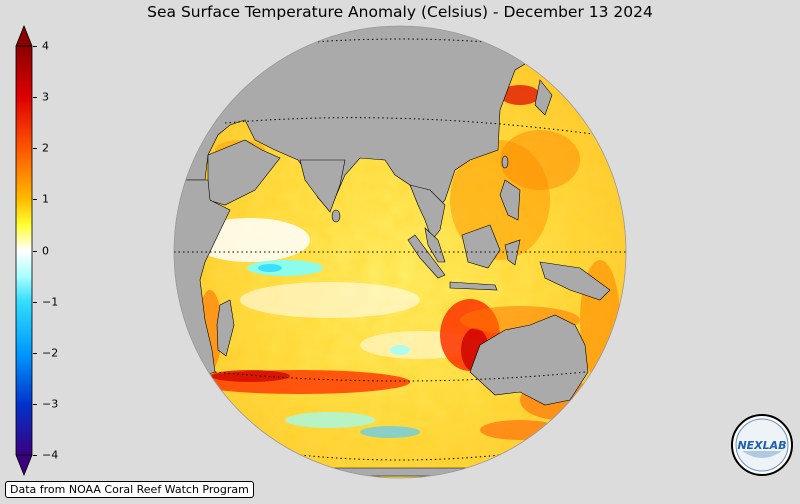 This screenshot has width=800, height=504. I want to click on land-borneo, so click(481, 246).